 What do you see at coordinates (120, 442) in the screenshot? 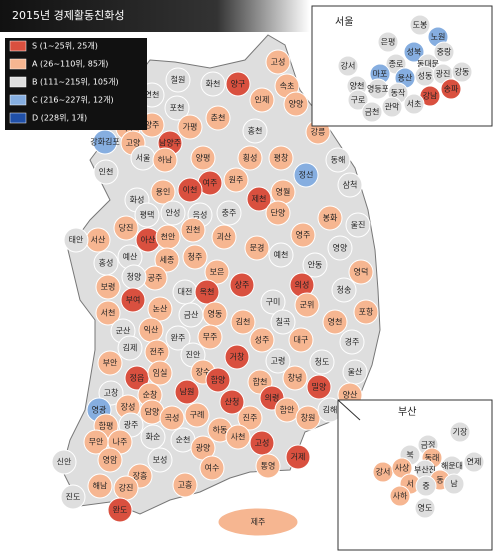
I see `region-label: 나주` at bounding box center [120, 442].